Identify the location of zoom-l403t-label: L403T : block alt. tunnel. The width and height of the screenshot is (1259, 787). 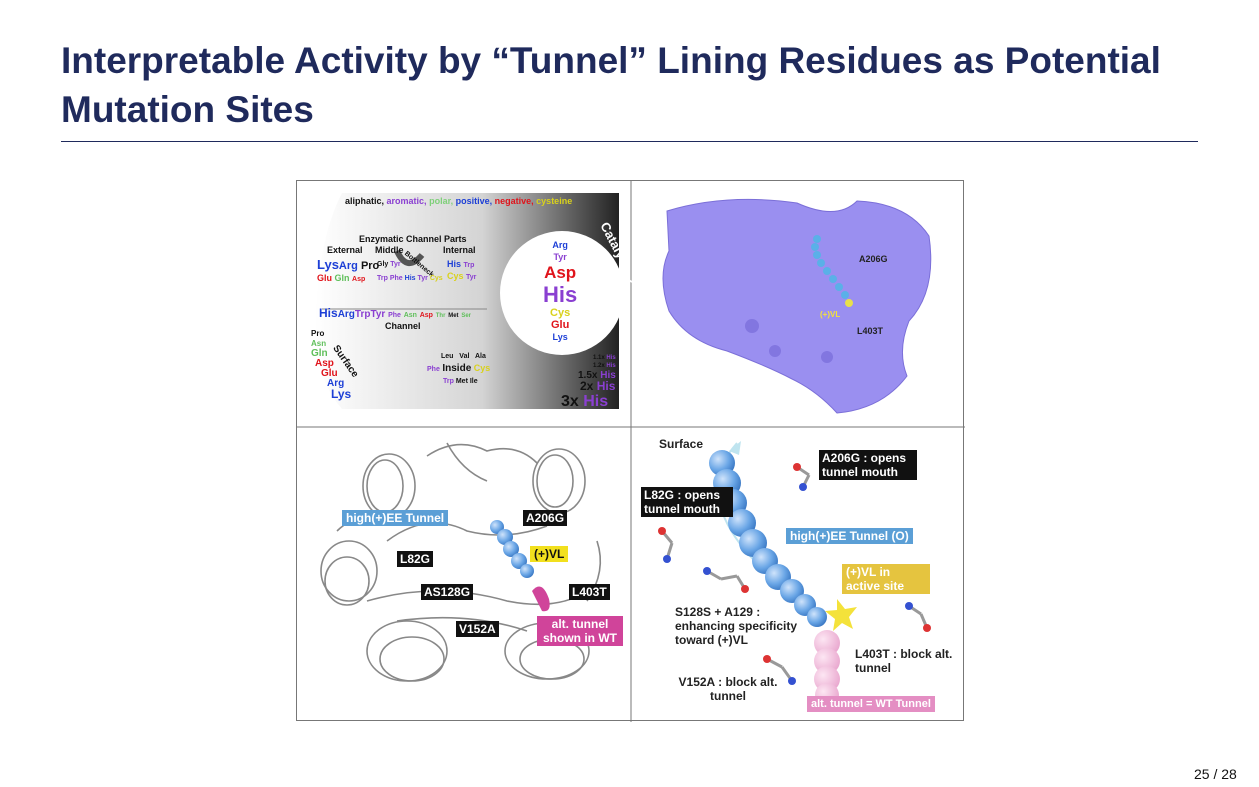
(904, 661).